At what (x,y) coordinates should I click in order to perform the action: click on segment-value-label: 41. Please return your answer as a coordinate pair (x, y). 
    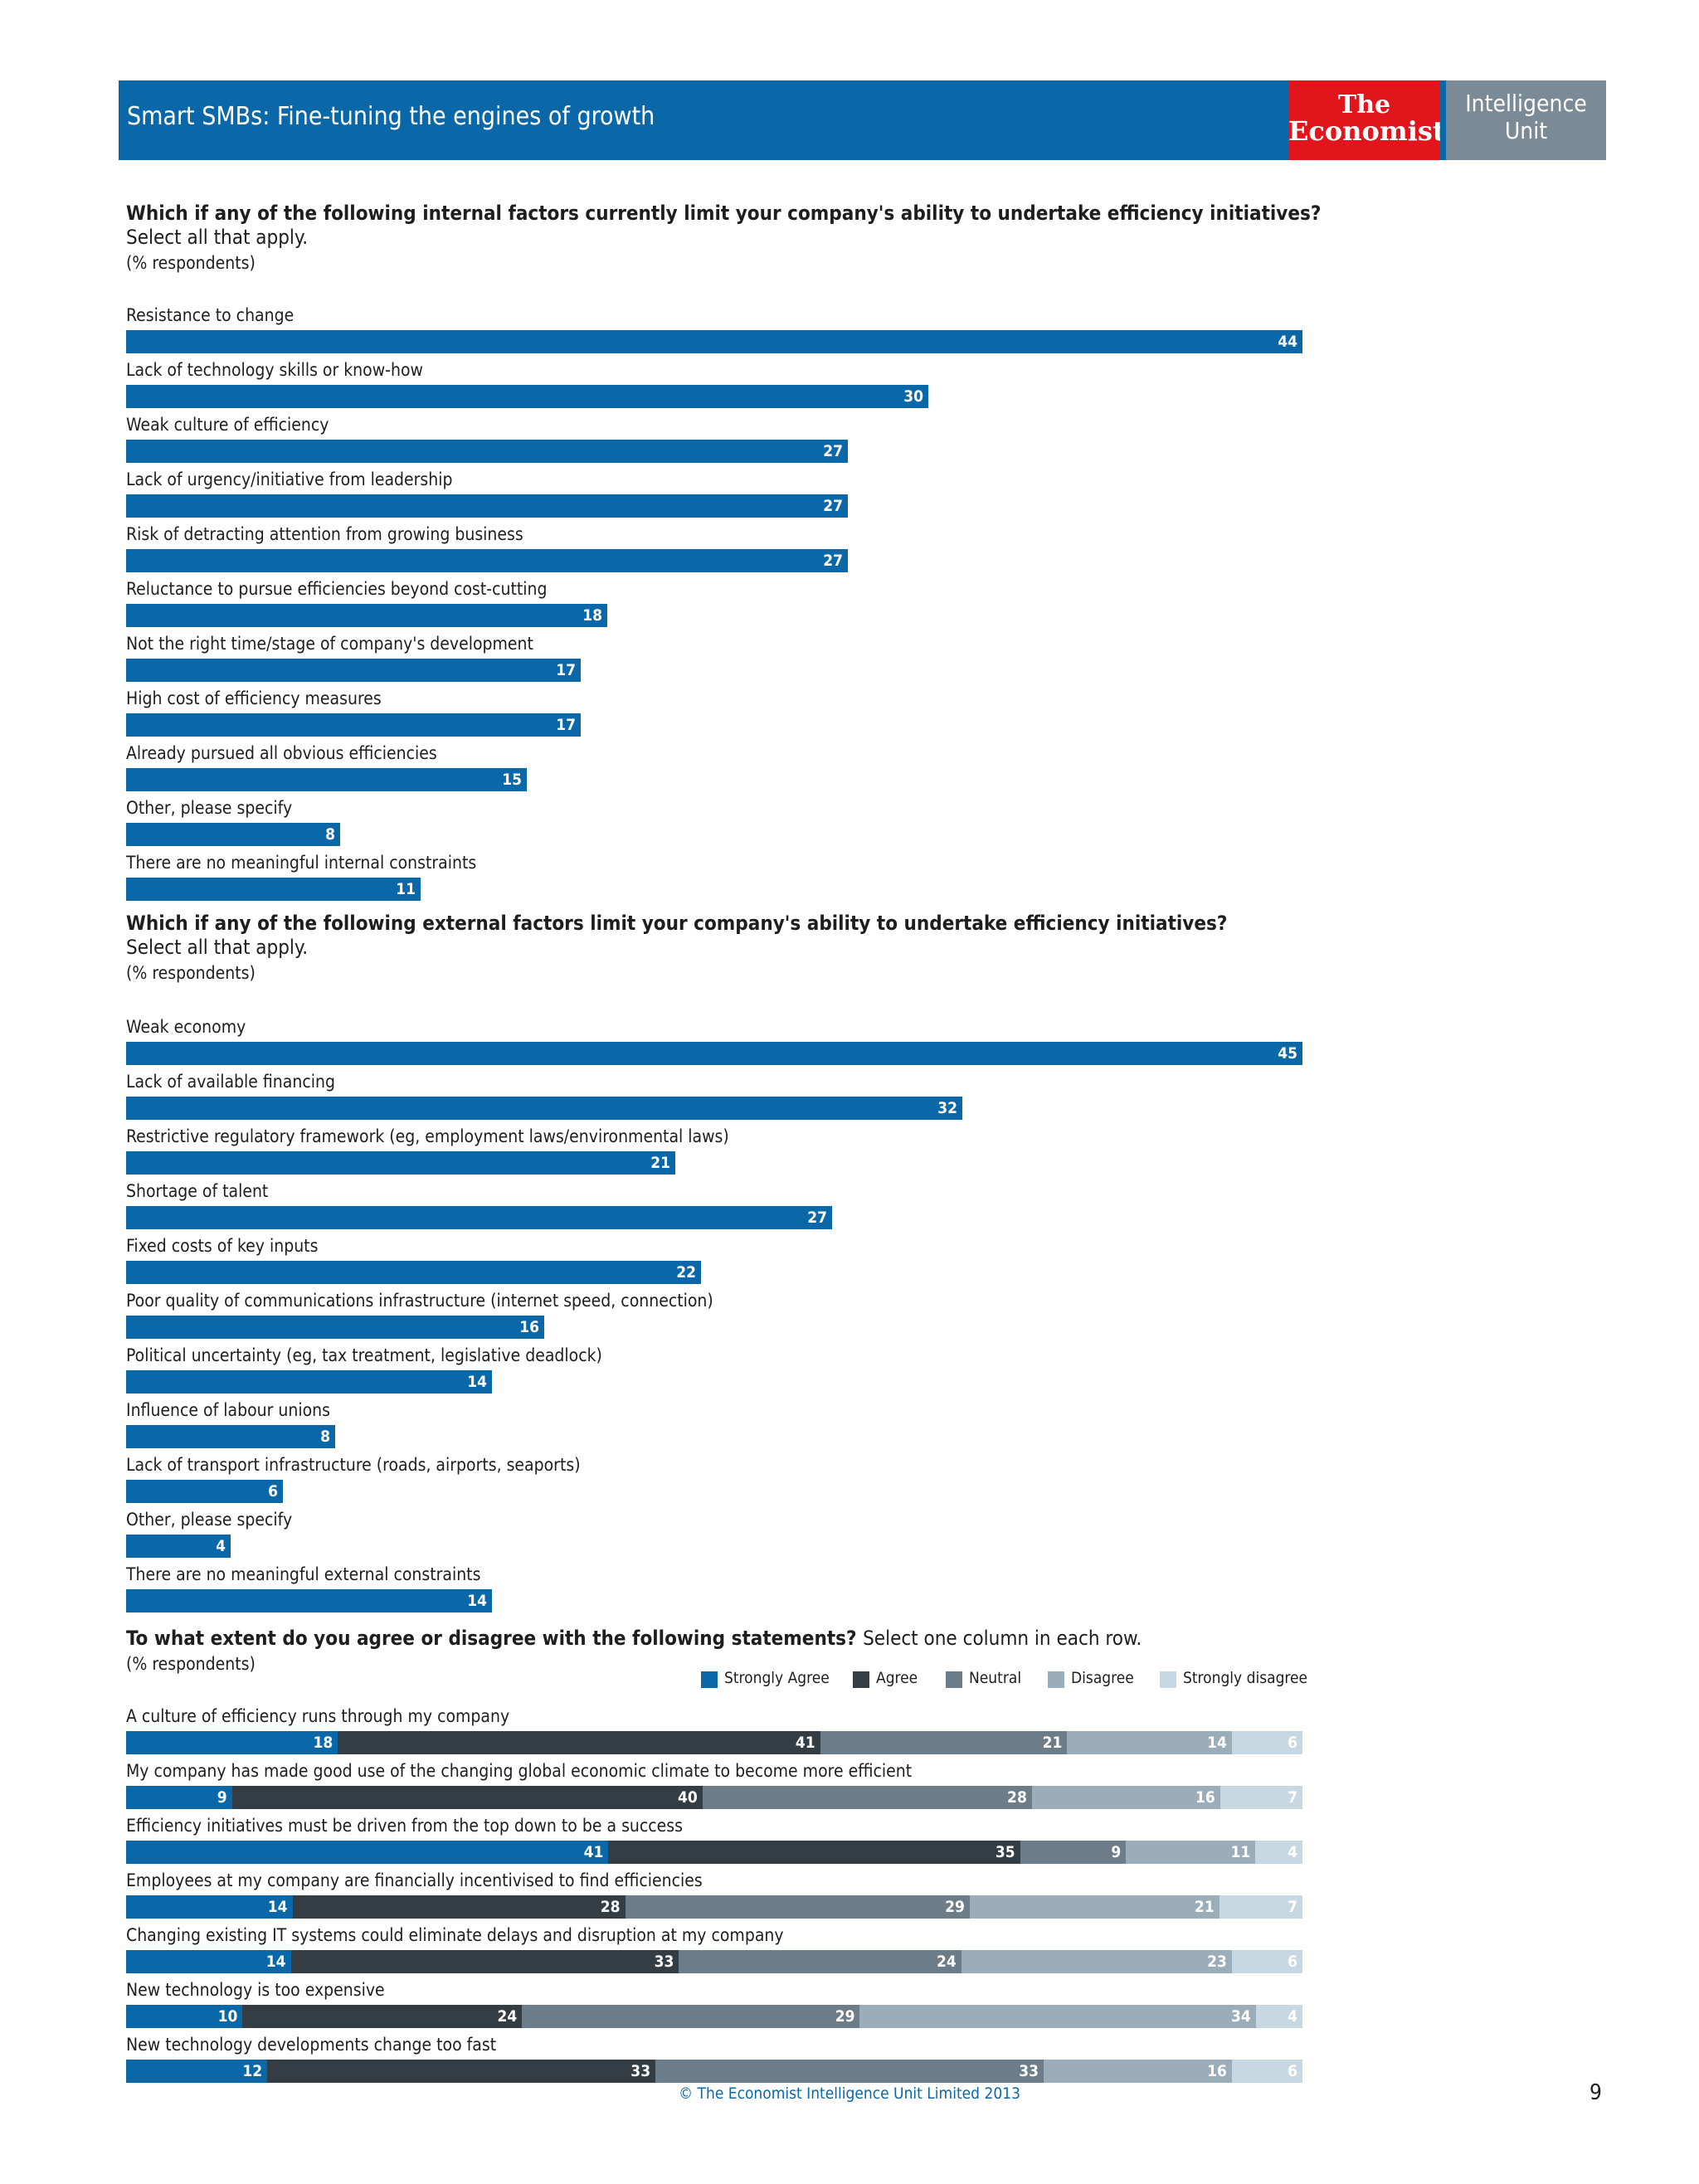
    Looking at the image, I should click on (805, 1743).